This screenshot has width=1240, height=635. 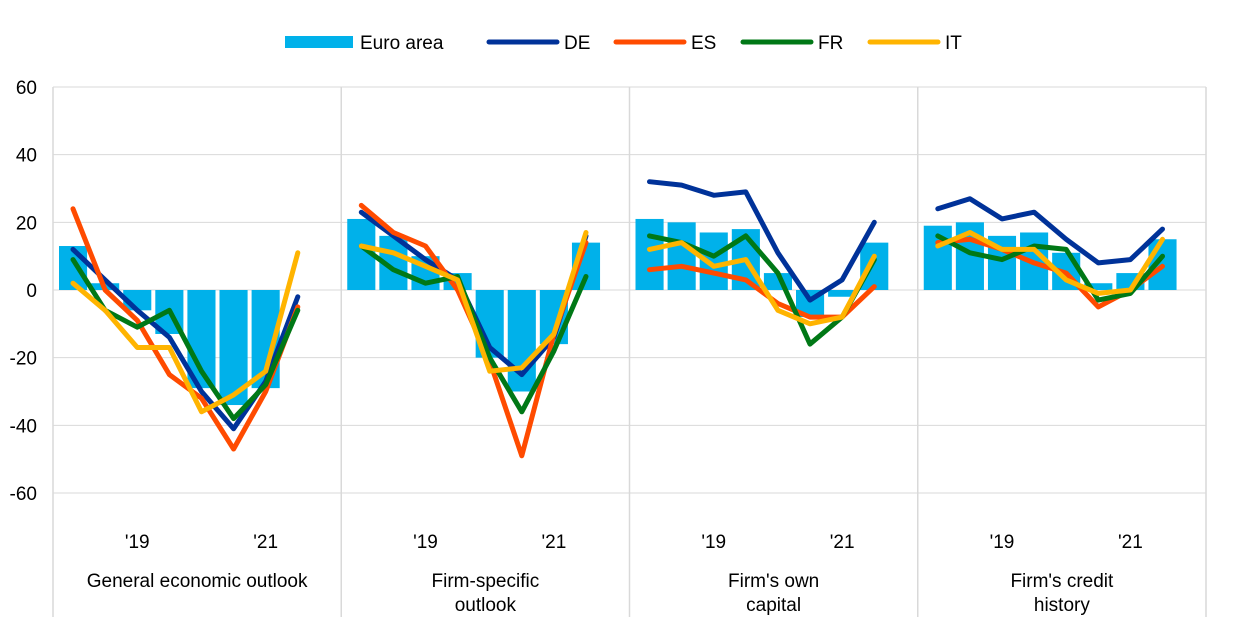 I want to click on y-tick-label: -20, so click(x=23, y=359).